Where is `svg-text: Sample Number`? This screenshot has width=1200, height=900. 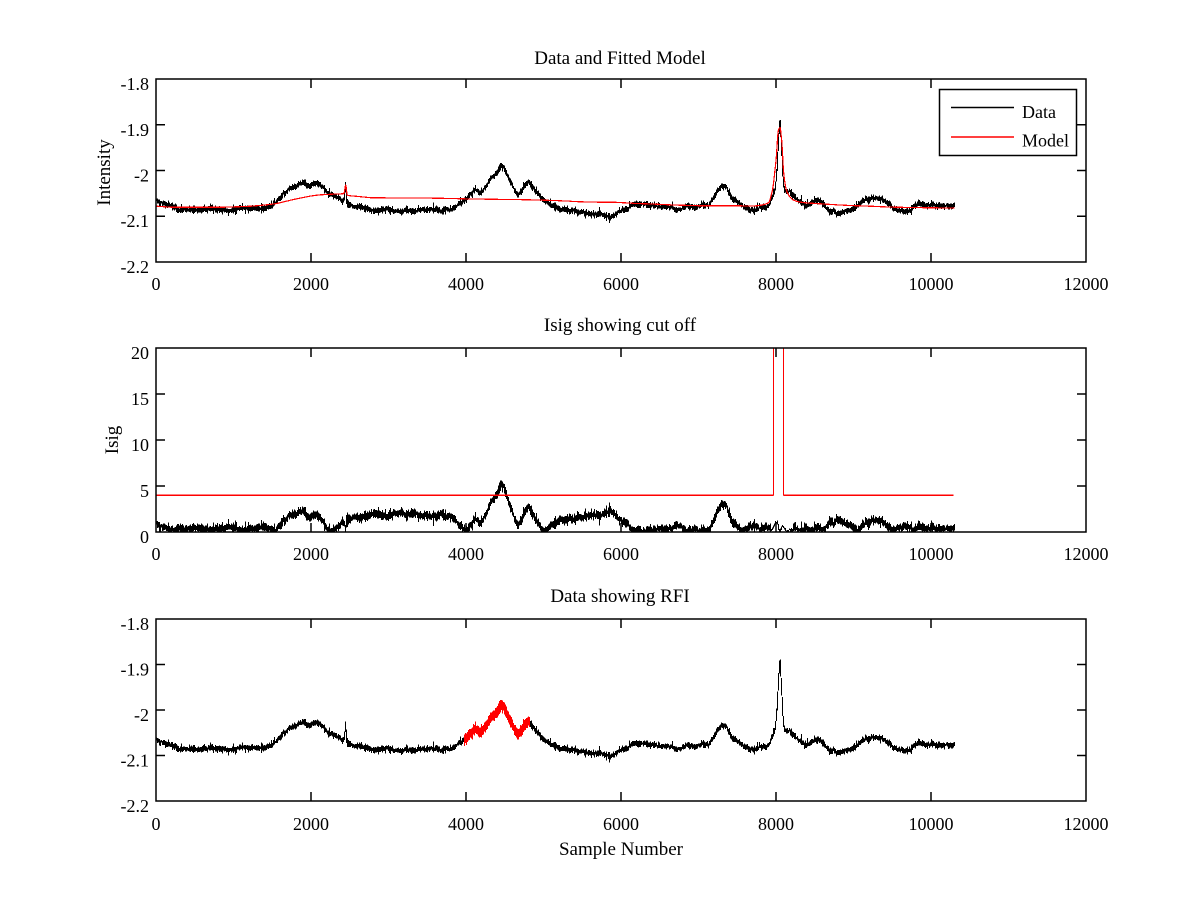
svg-text: Sample Number is located at coordinates (621, 849).